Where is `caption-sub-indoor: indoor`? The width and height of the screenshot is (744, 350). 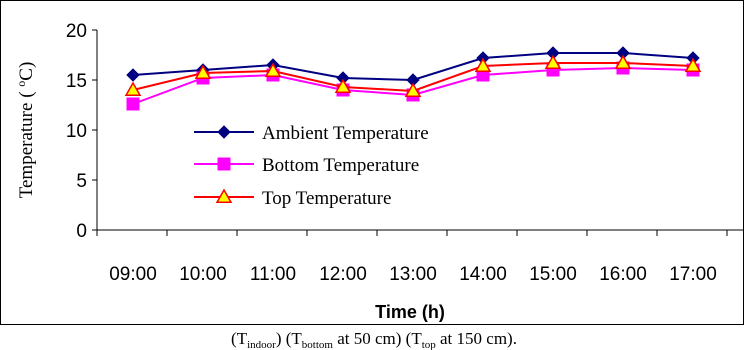 caption-sub-indoor: indoor is located at coordinates (261, 344).